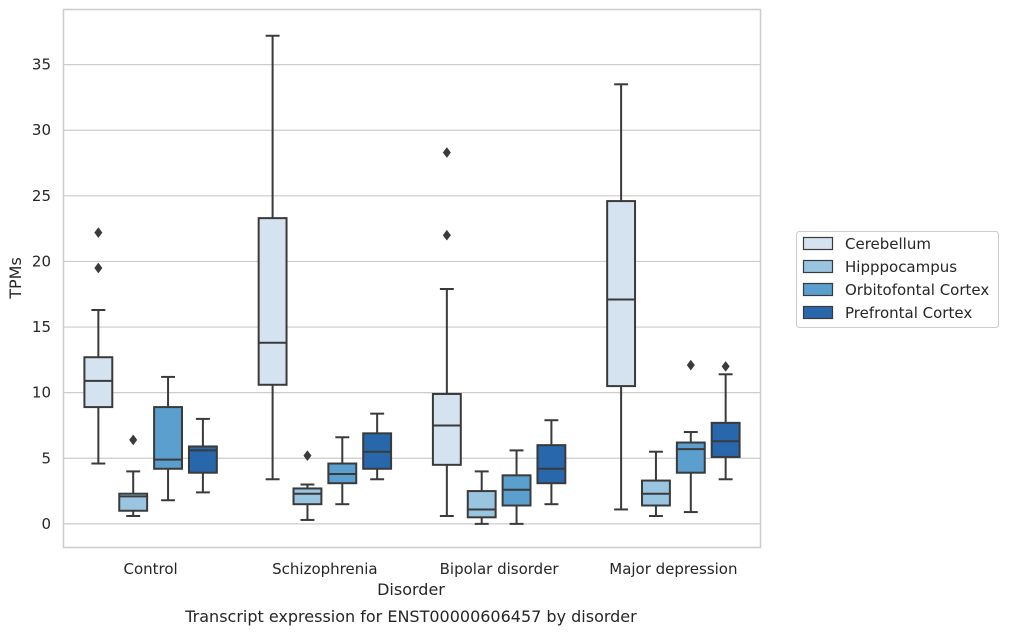 This screenshot has height=634, width=1009. I want to click on x-axis-label: Disorder, so click(411, 589).